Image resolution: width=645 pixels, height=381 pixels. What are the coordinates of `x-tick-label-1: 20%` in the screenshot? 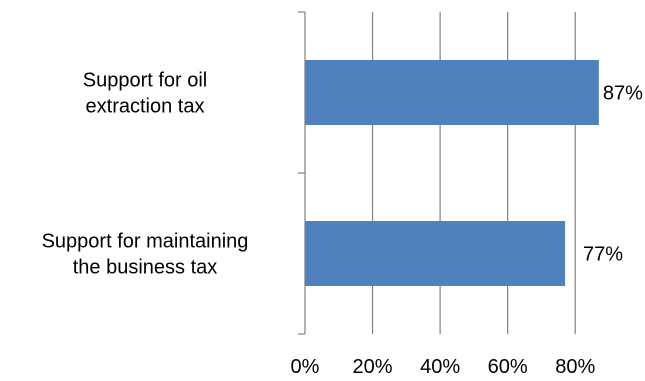 It's located at (373, 367).